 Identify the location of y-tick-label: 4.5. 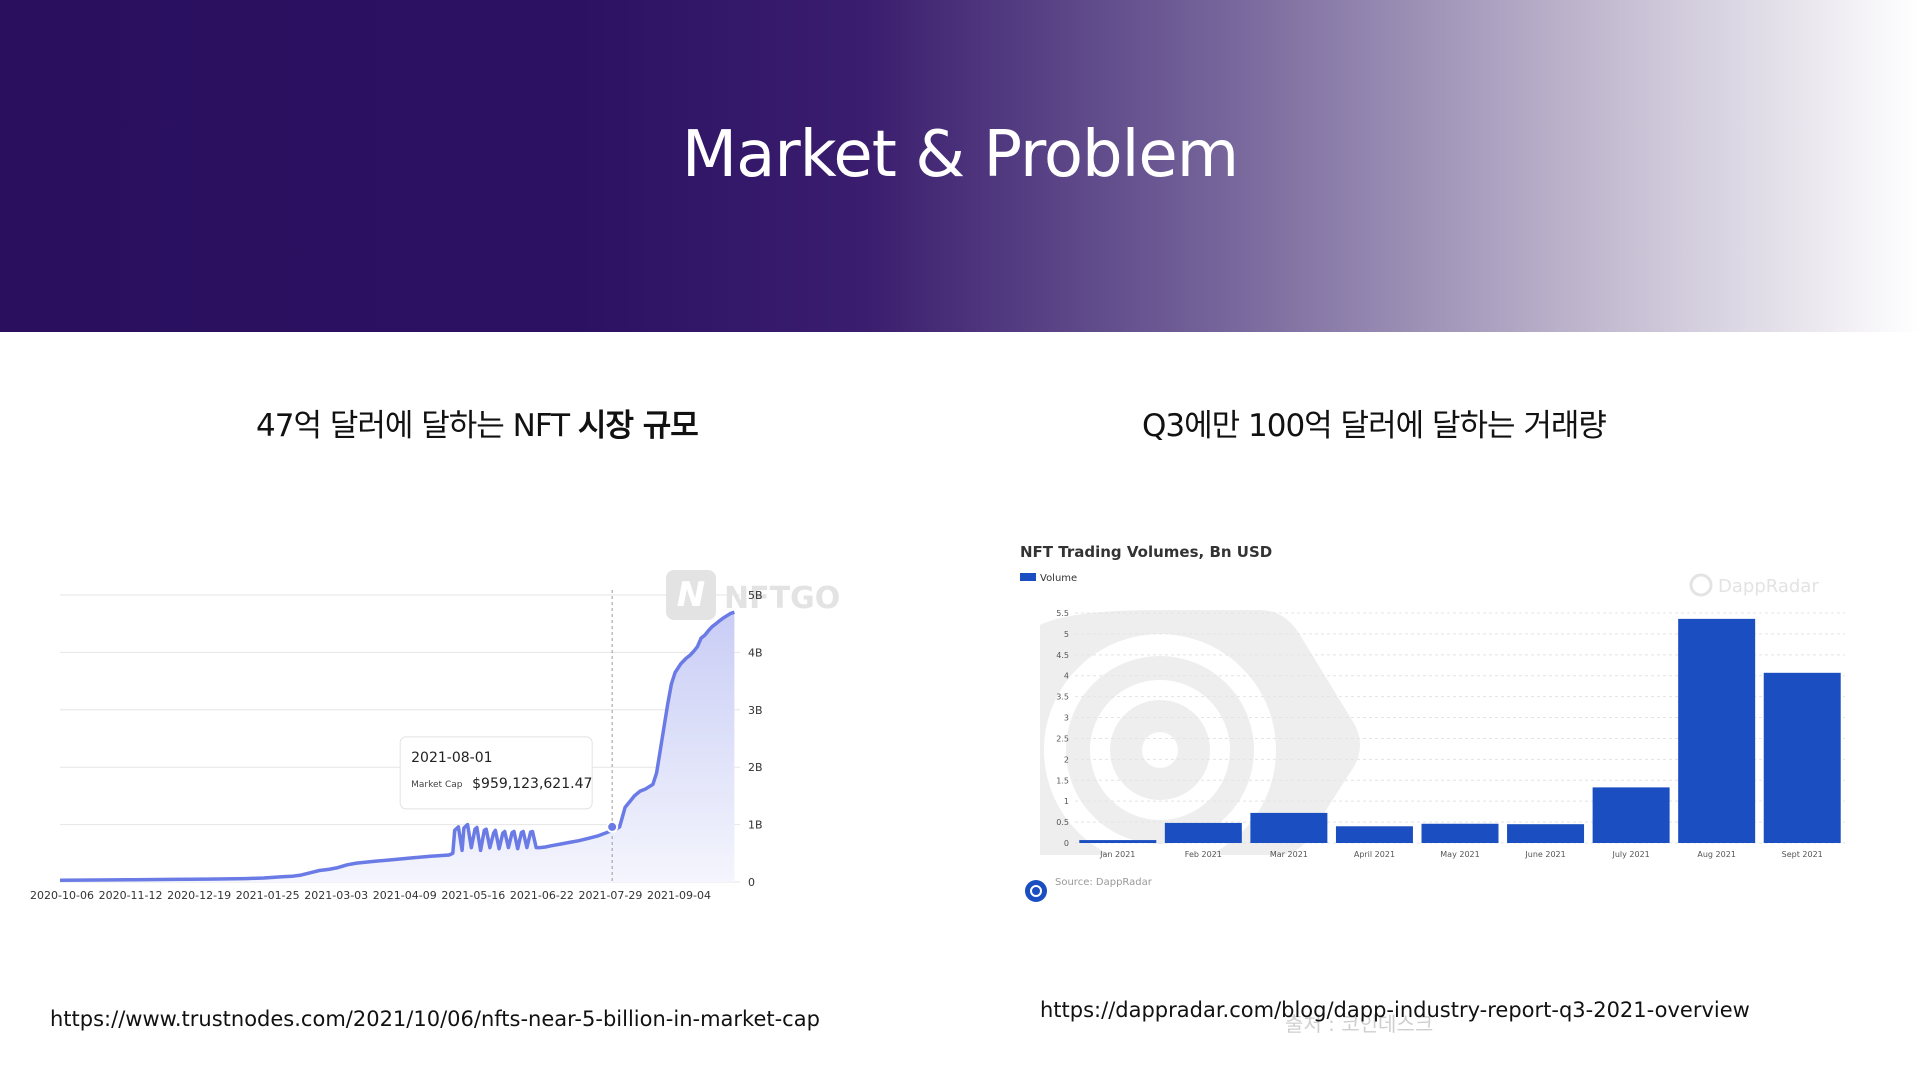
(1062, 655).